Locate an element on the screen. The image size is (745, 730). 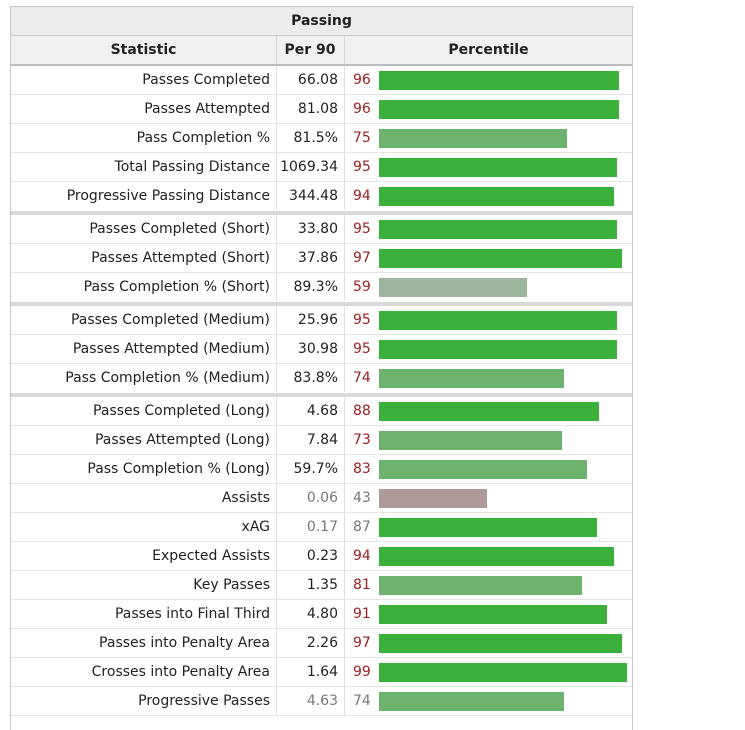
statistic-label: Pass Completion % (Long) is located at coordinates (144, 469).